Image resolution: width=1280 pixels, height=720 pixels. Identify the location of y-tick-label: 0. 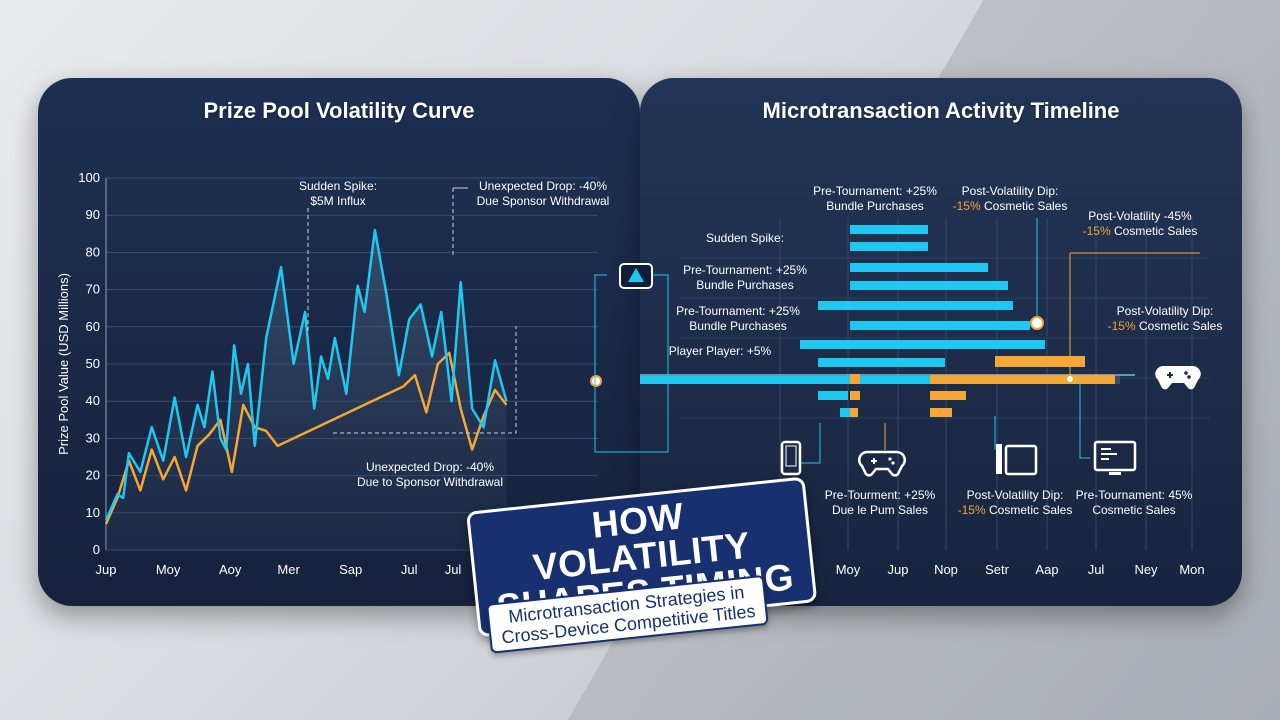
(96, 549).